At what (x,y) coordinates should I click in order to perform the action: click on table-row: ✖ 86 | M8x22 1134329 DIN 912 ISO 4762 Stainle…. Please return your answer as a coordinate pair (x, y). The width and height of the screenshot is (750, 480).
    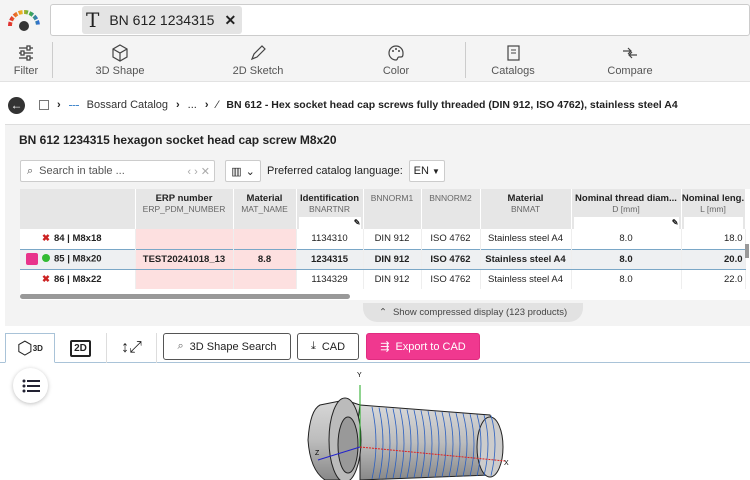
    Looking at the image, I should click on (383, 279).